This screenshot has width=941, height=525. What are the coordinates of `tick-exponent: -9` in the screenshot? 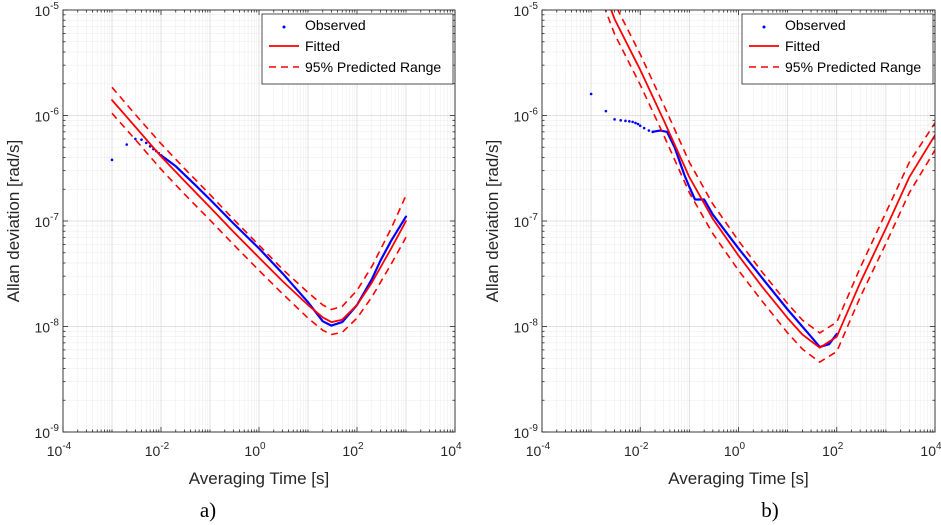 It's located at (54, 428).